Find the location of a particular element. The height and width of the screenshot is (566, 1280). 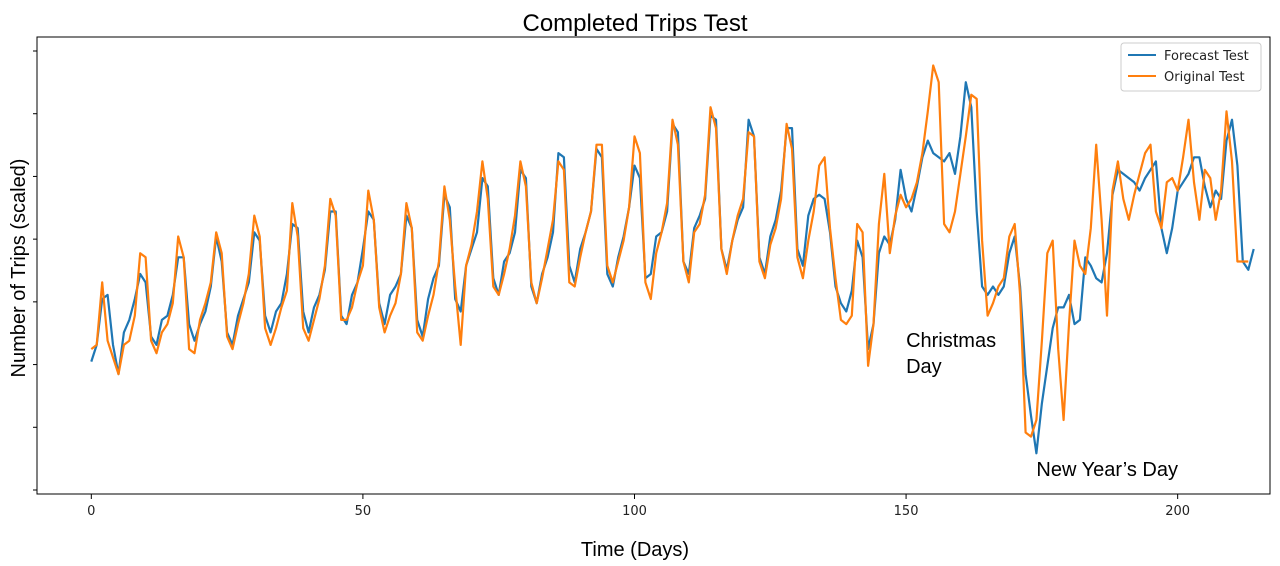

legend-label-forecast: Forecast Test is located at coordinates (1206, 56).